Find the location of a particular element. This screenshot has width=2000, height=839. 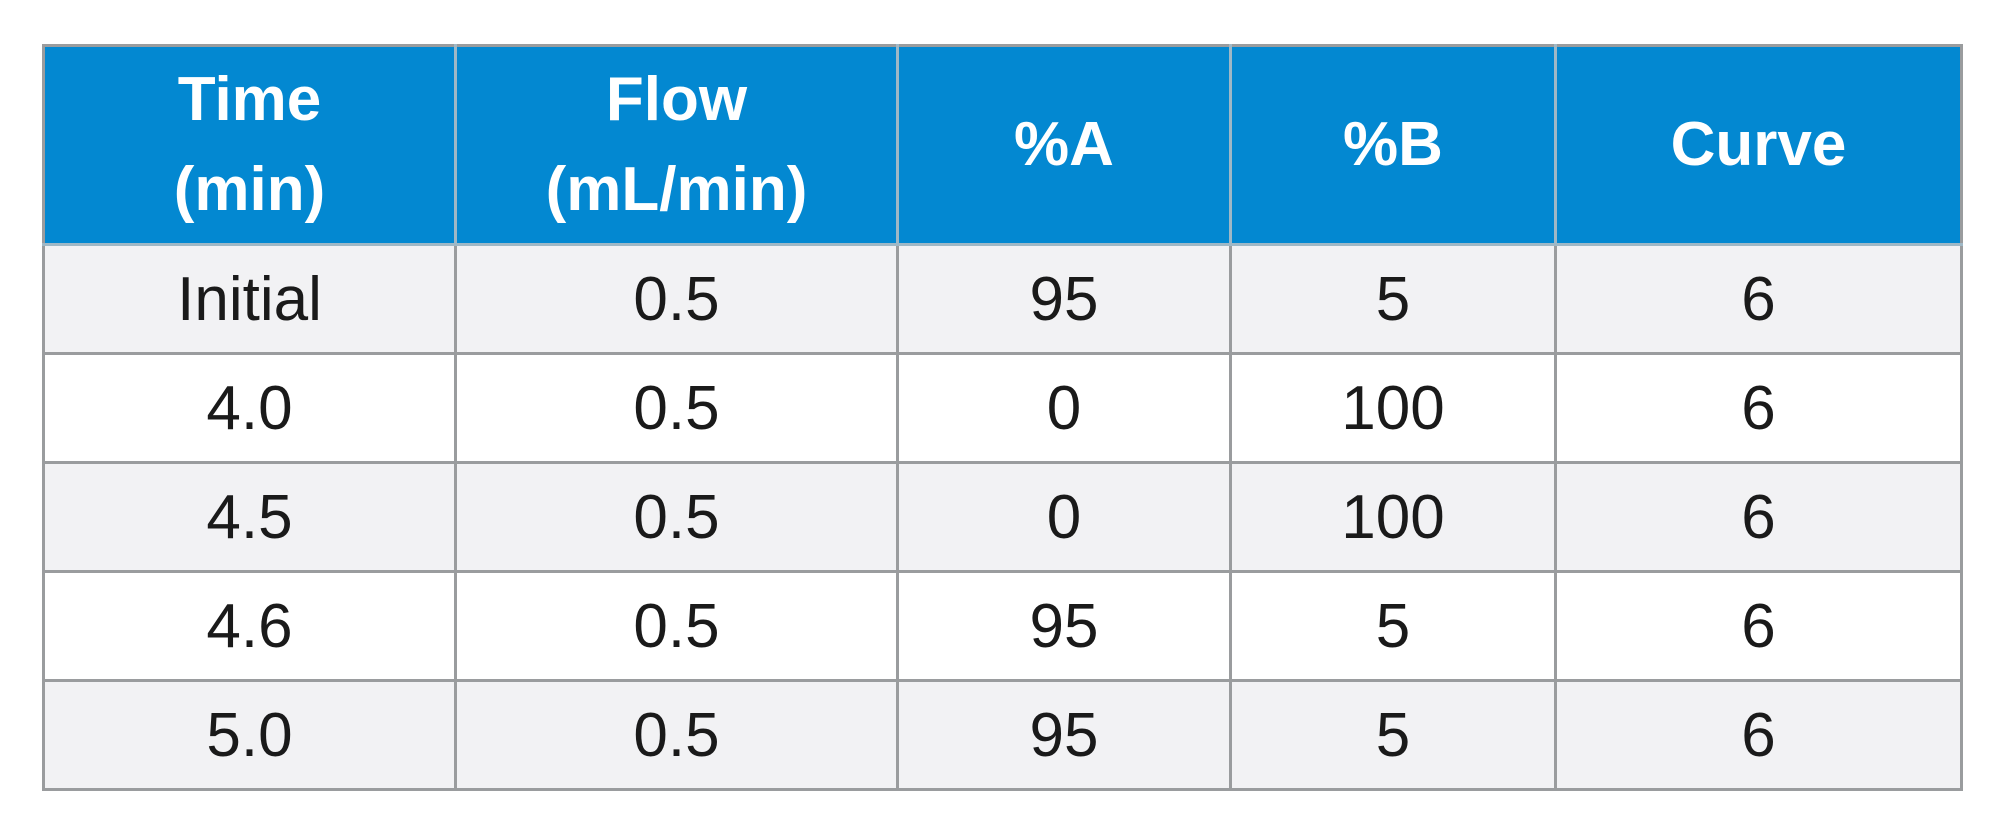

cell-time: 4.6 is located at coordinates (249, 626).